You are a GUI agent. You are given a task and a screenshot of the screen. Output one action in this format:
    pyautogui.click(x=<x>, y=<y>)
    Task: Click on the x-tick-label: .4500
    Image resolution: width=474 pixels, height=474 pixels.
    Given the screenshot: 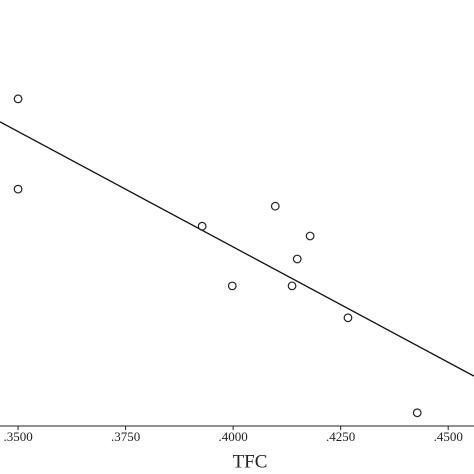 What is the action you would take?
    pyautogui.click(x=448, y=436)
    